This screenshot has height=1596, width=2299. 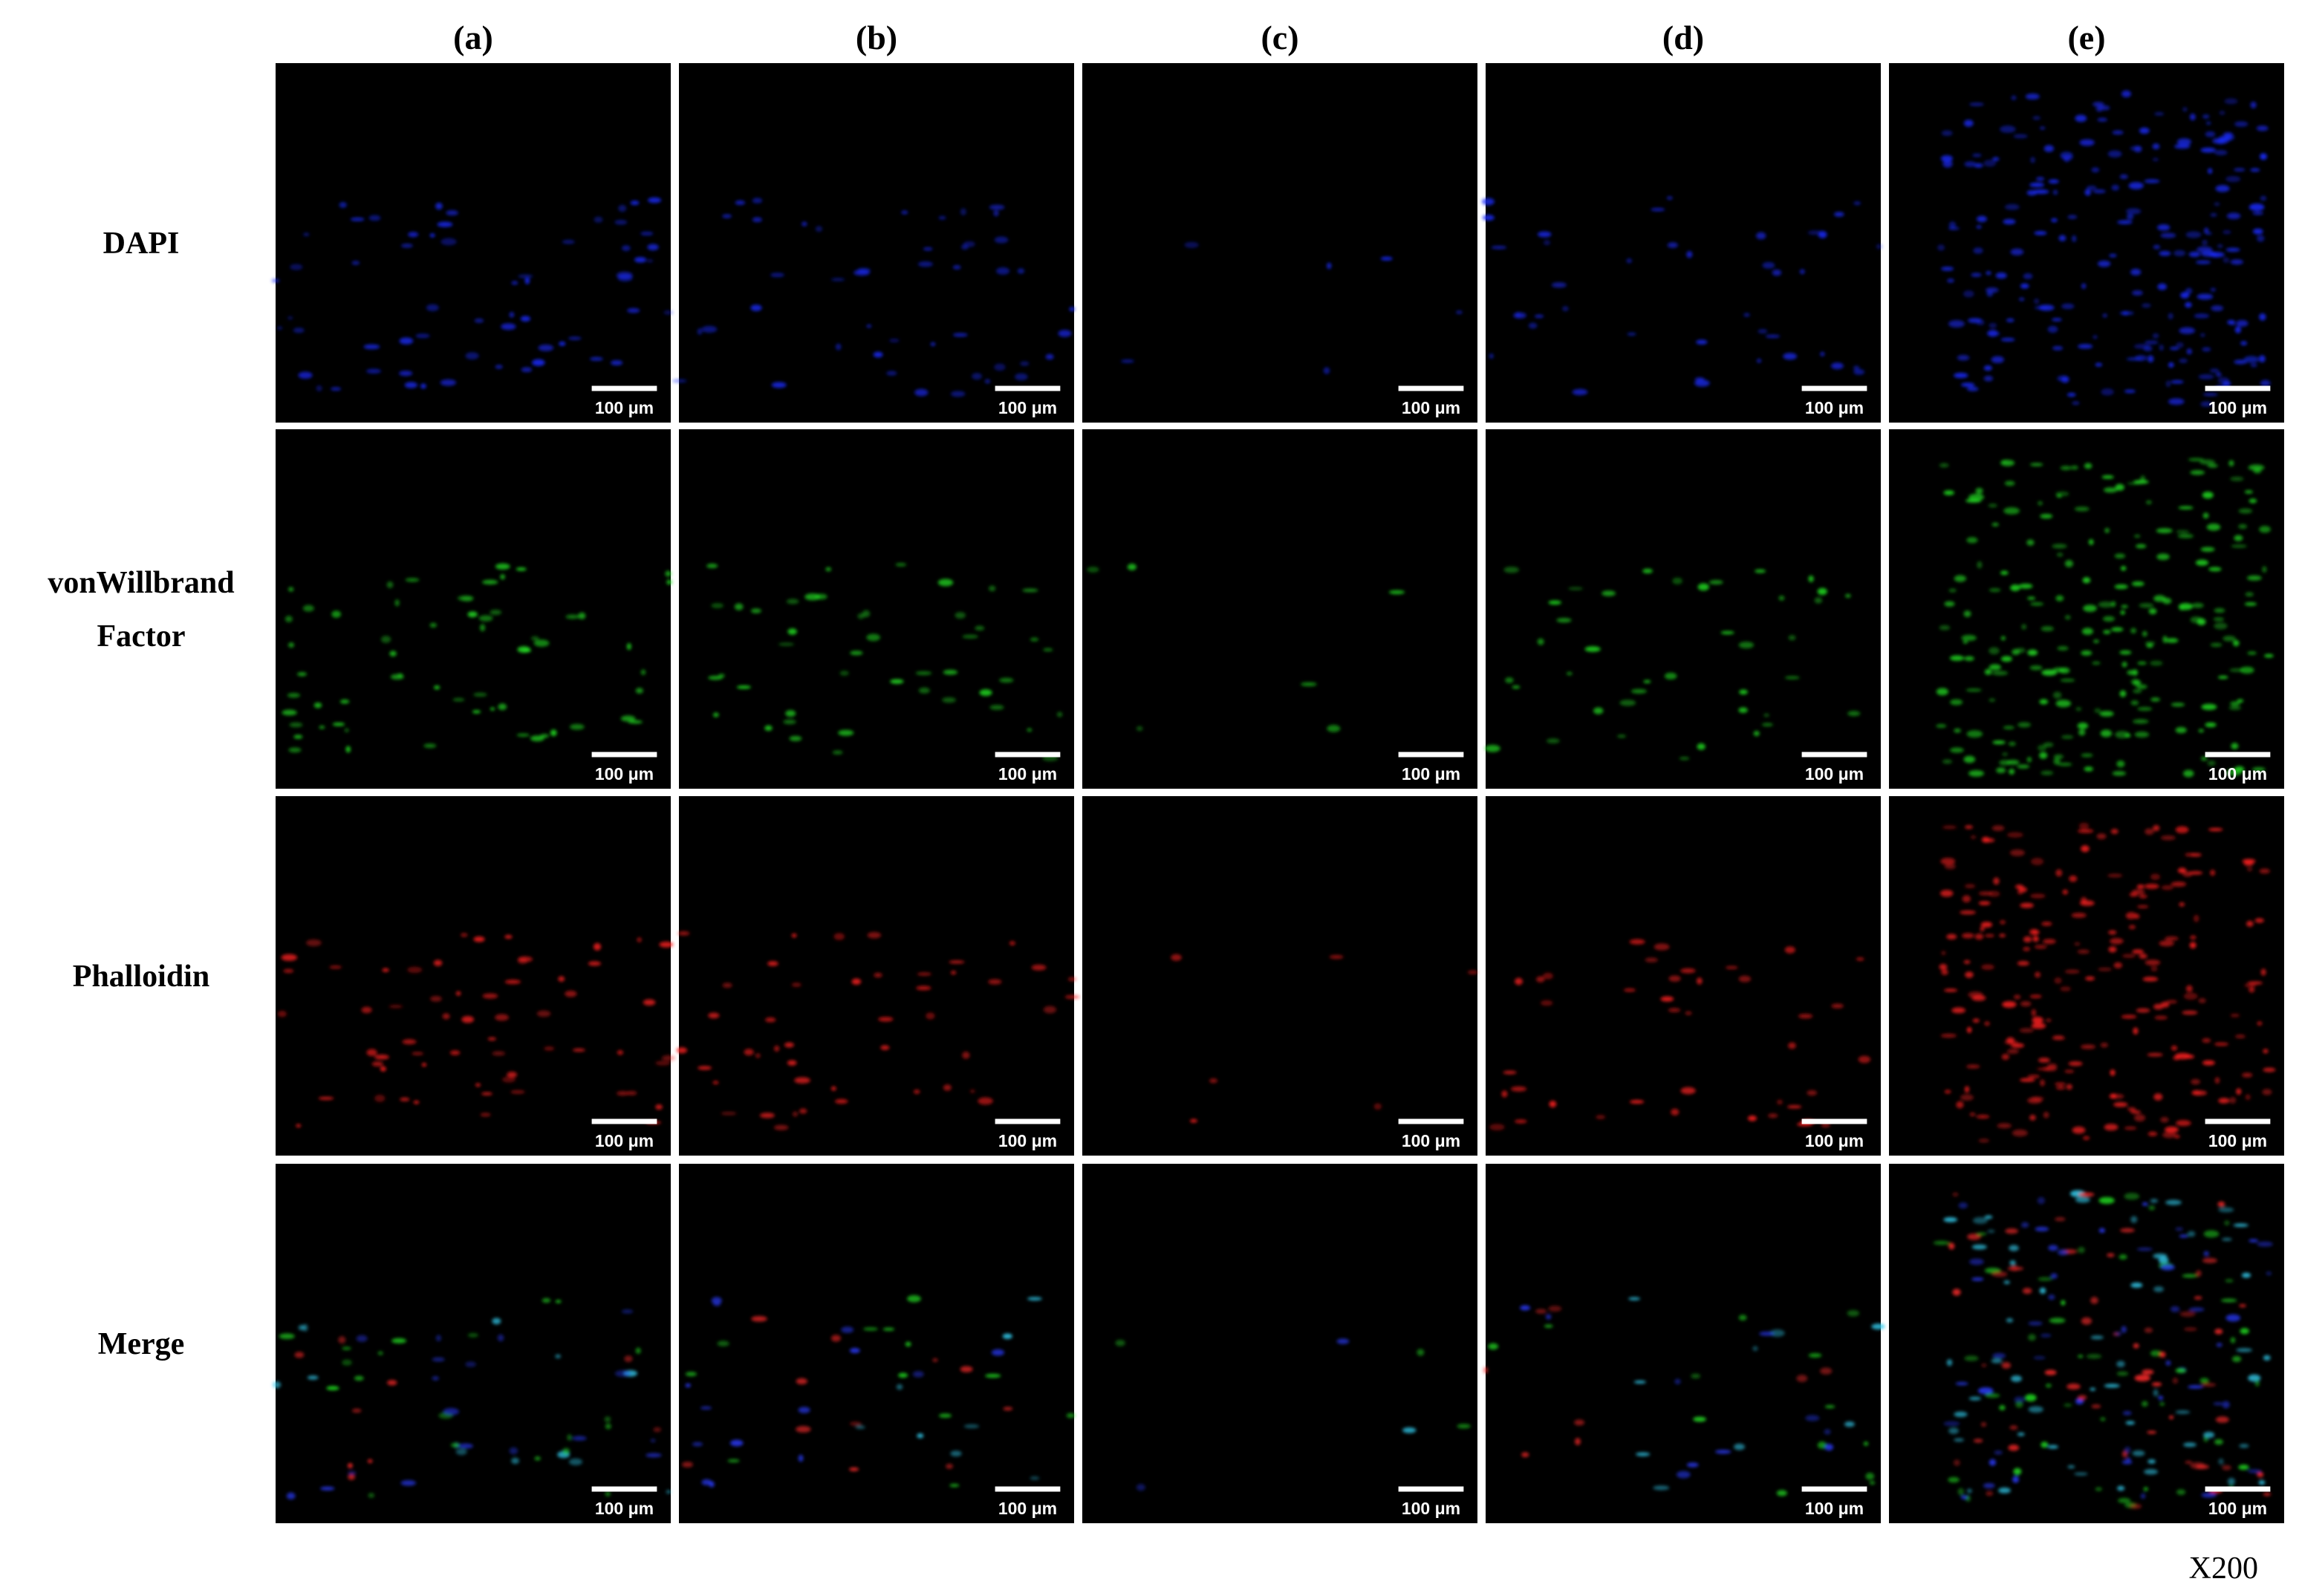 What do you see at coordinates (2237, 1140) in the screenshot?
I see `scale-bar-label: 100 μm` at bounding box center [2237, 1140].